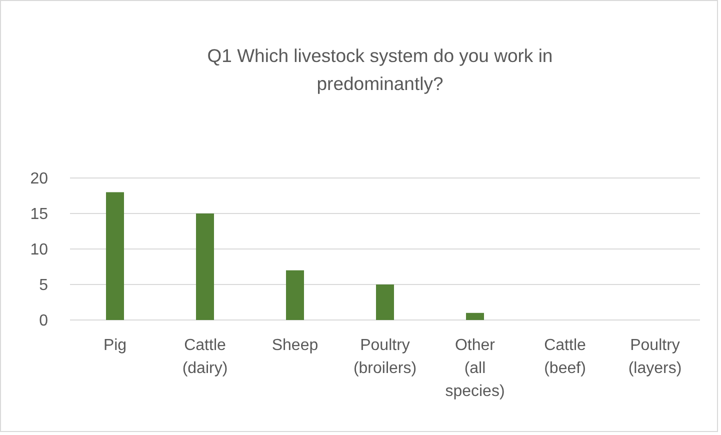  Describe the element at coordinates (39, 250) in the screenshot. I see `y-tick-label: 10` at that location.